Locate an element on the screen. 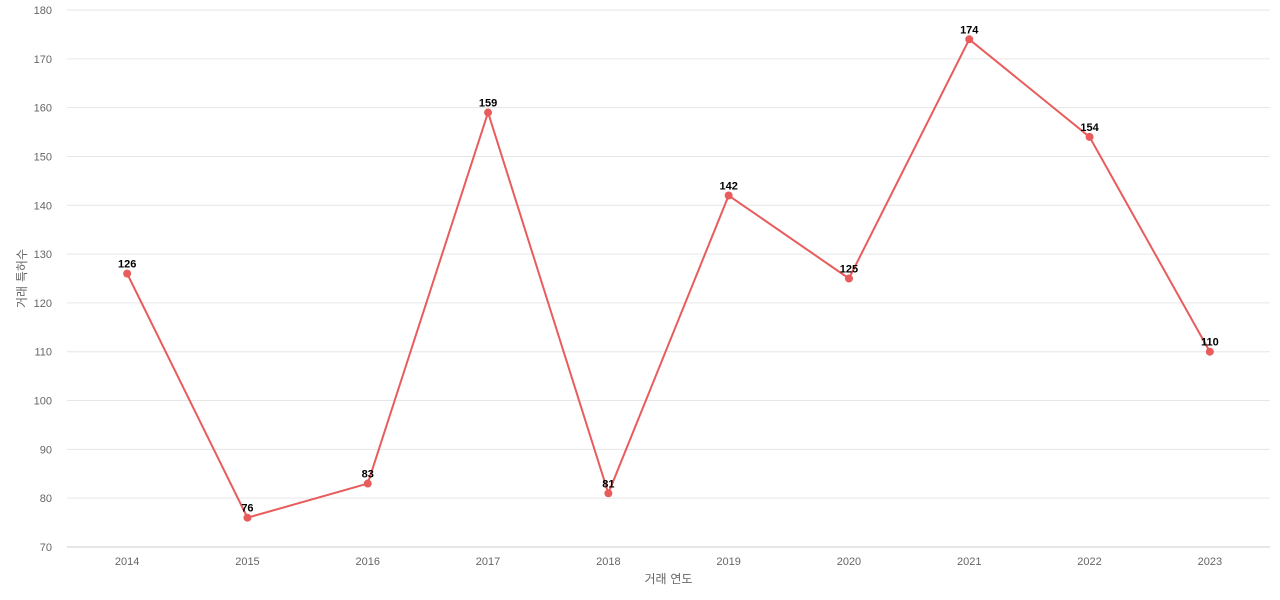  x-axis-ticks: 2014 2015 2016 2017 2018 2019 2020 2021 2022 2023 is located at coordinates (668, 562).